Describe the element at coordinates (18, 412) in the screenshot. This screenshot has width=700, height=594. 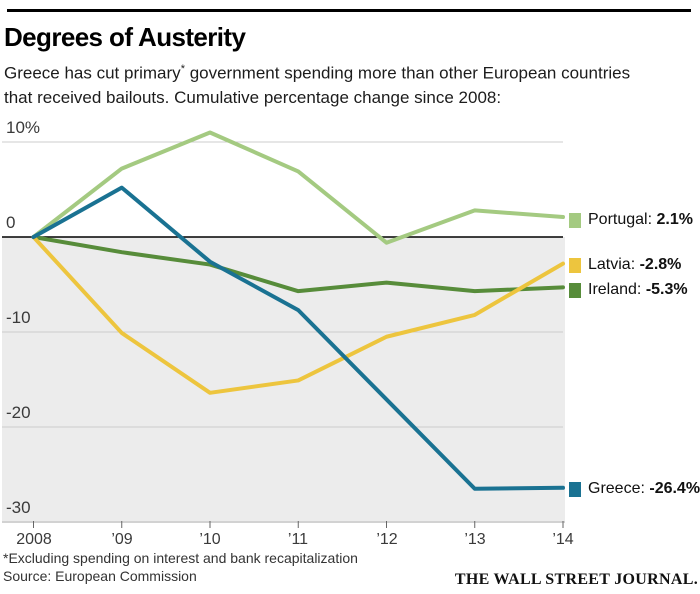
I see `y-axis-label-neg20: -20` at that location.